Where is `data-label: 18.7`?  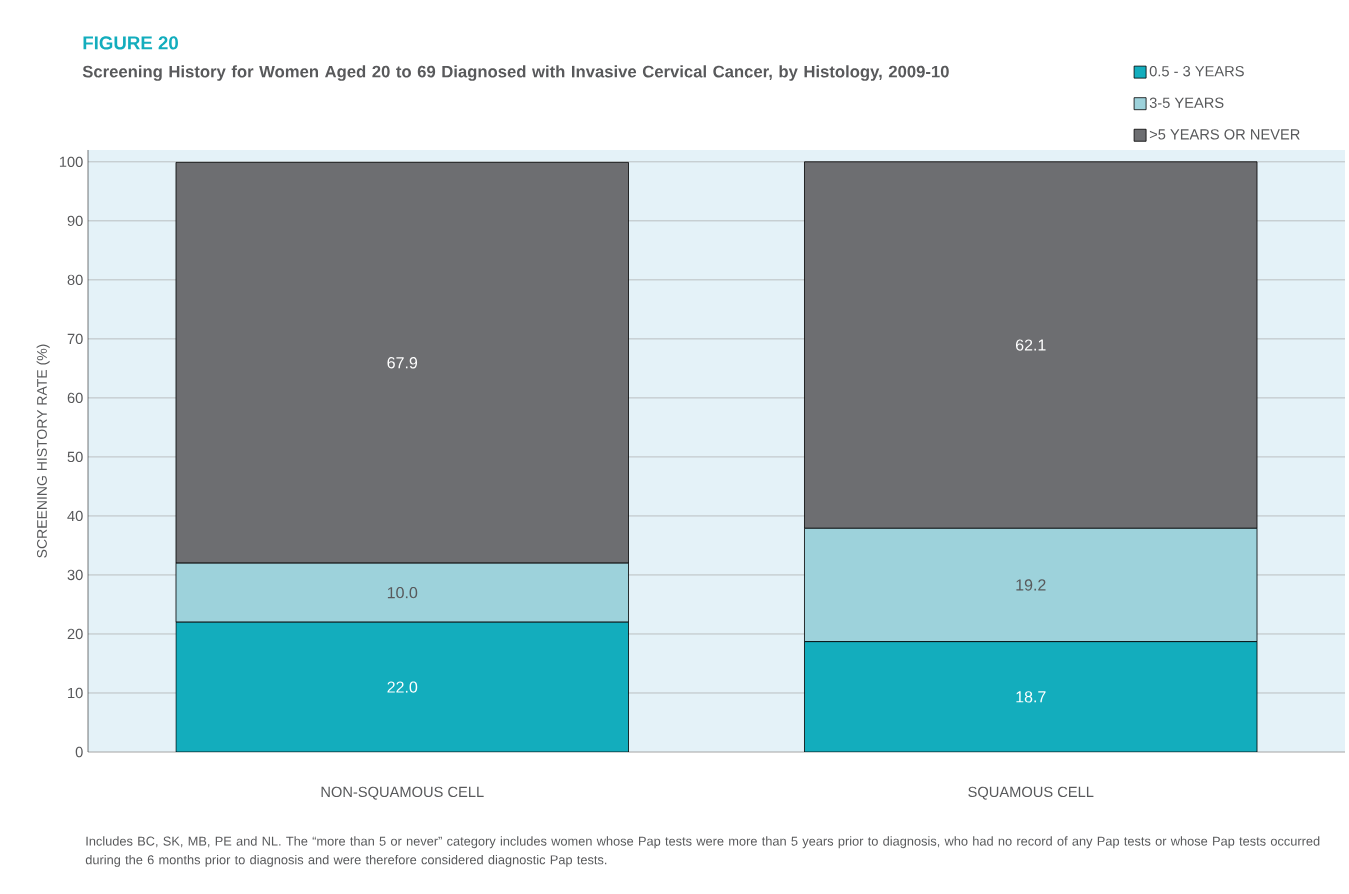 data-label: 18.7 is located at coordinates (1031, 697).